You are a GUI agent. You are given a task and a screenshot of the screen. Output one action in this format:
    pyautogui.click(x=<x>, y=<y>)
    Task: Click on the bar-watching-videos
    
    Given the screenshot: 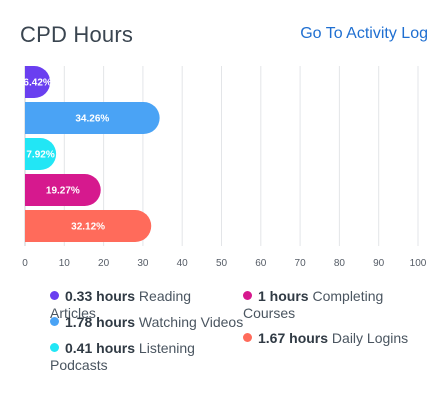 What is the action you would take?
    pyautogui.click(x=92, y=118)
    